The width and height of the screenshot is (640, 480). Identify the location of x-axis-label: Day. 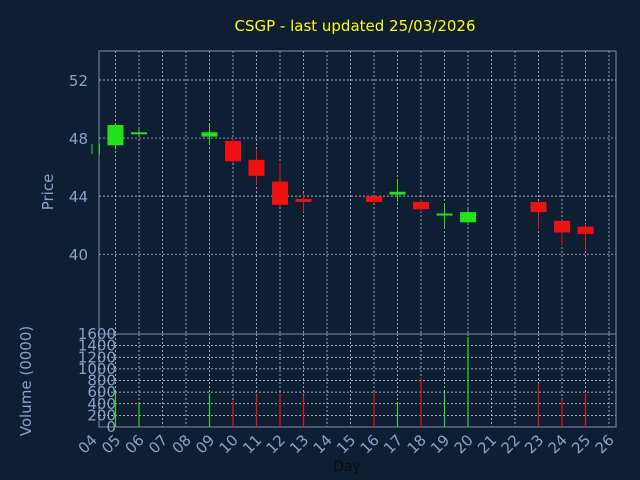
(347, 467).